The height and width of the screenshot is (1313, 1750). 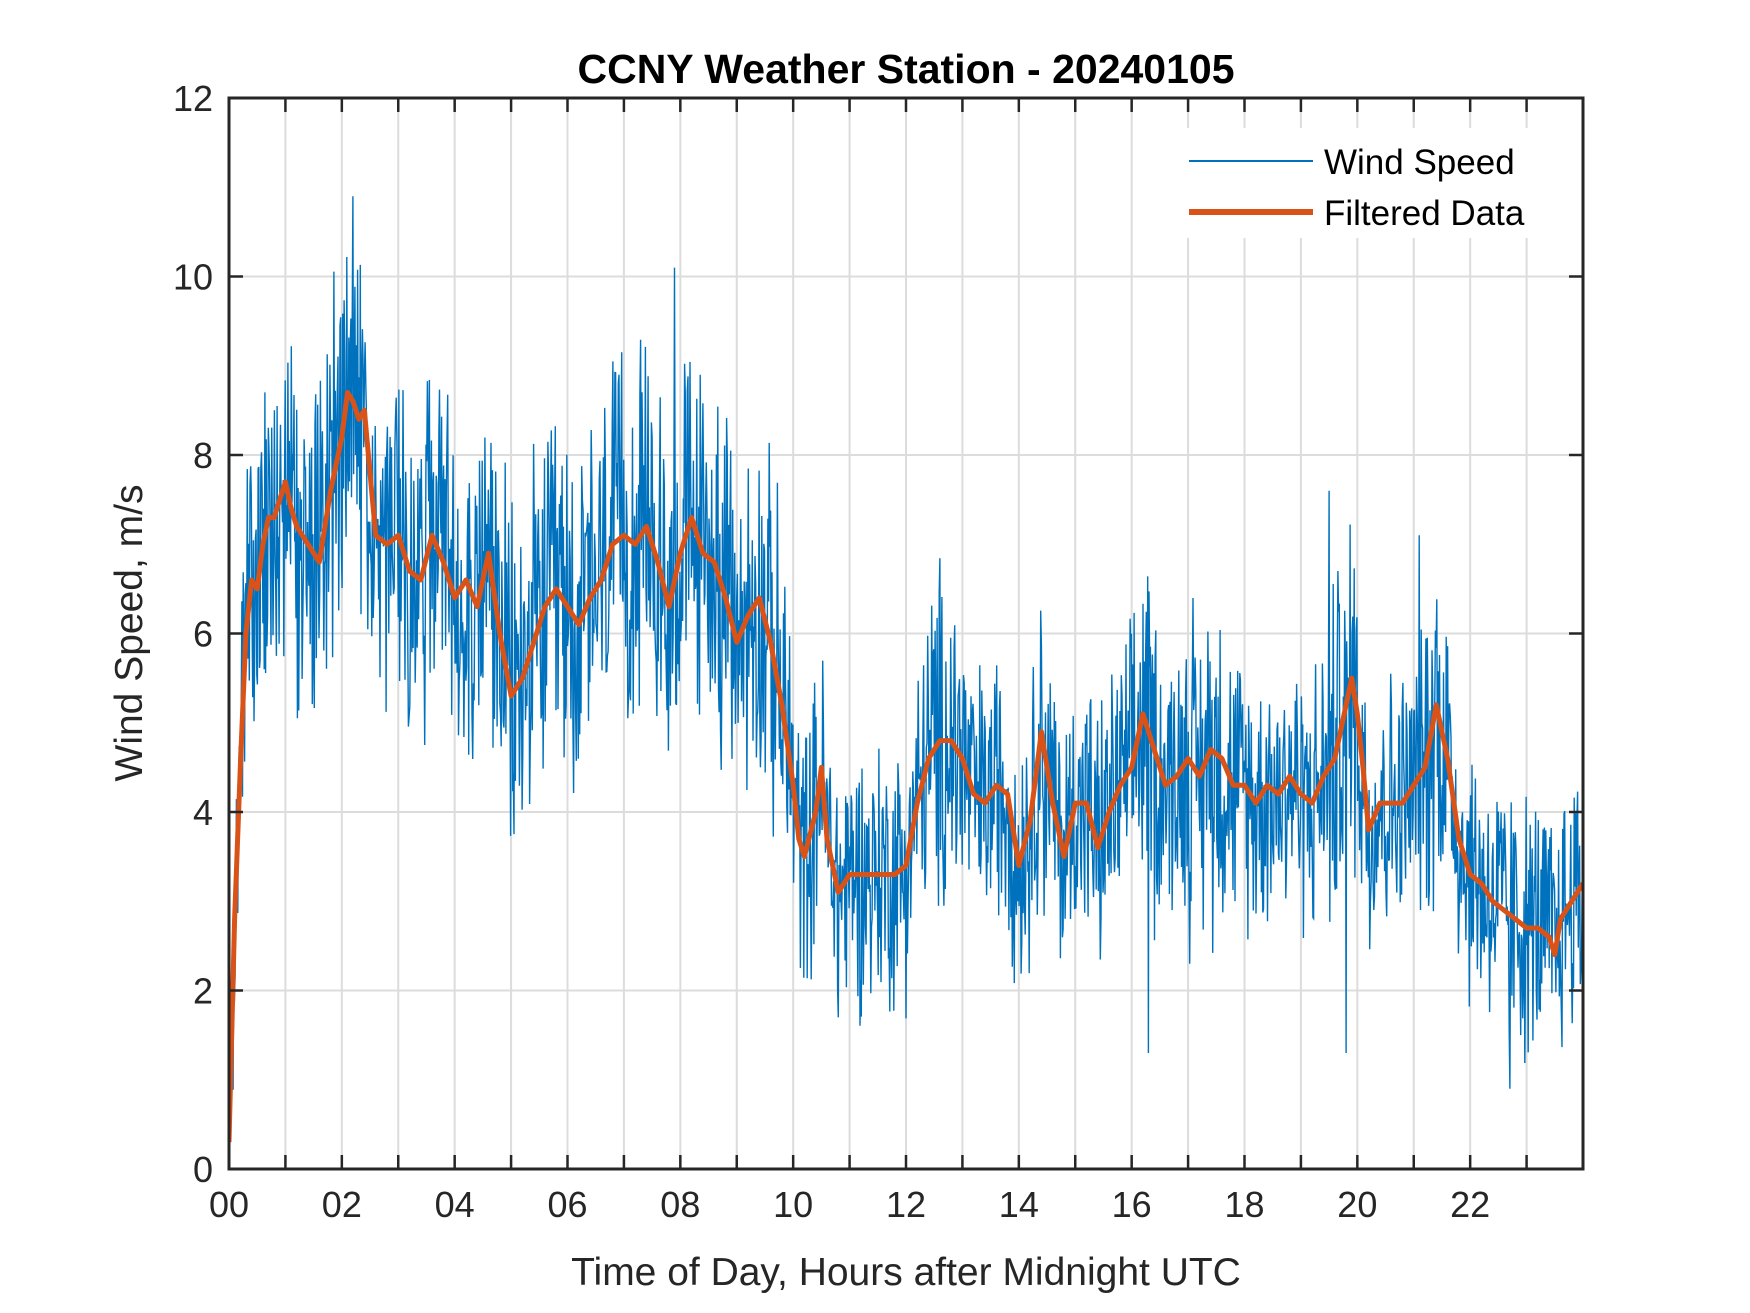 I want to click on x-tick-labels: 00 02 04 06 08 10 12 14 16 18 20 22, so click(x=849, y=1204).